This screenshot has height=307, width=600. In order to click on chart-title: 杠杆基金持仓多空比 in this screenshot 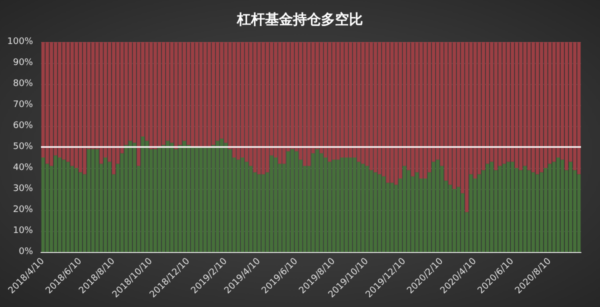, I will do `click(299, 19)`.